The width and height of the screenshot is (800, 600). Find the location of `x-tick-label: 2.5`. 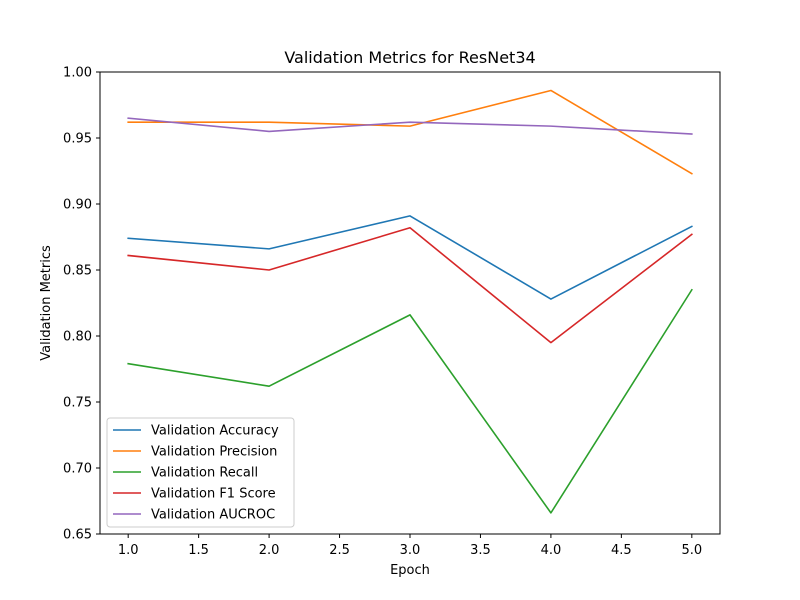

x-tick-label: 2.5 is located at coordinates (339, 550).